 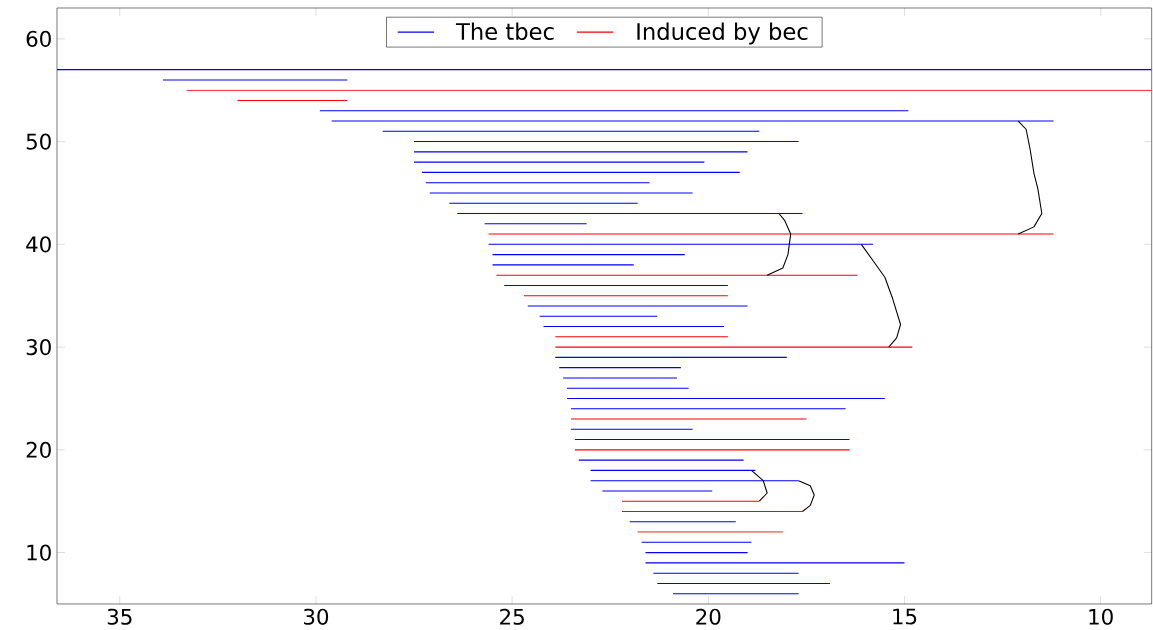 I want to click on x-tick-label: 30, so click(x=316, y=616).